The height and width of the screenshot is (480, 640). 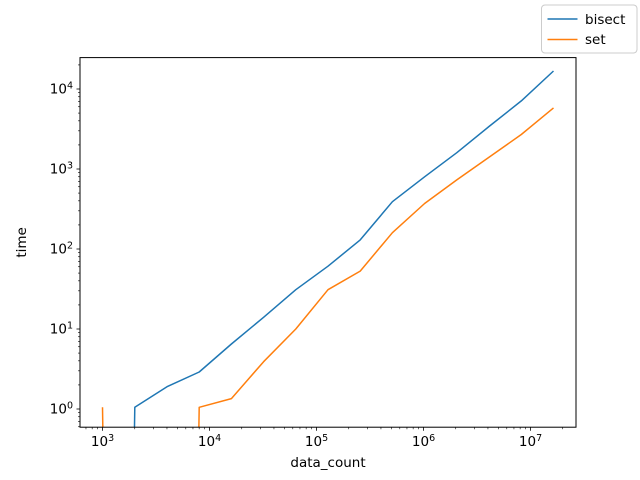 What do you see at coordinates (61, 169) in the screenshot?
I see `y-tick-label: 103` at bounding box center [61, 169].